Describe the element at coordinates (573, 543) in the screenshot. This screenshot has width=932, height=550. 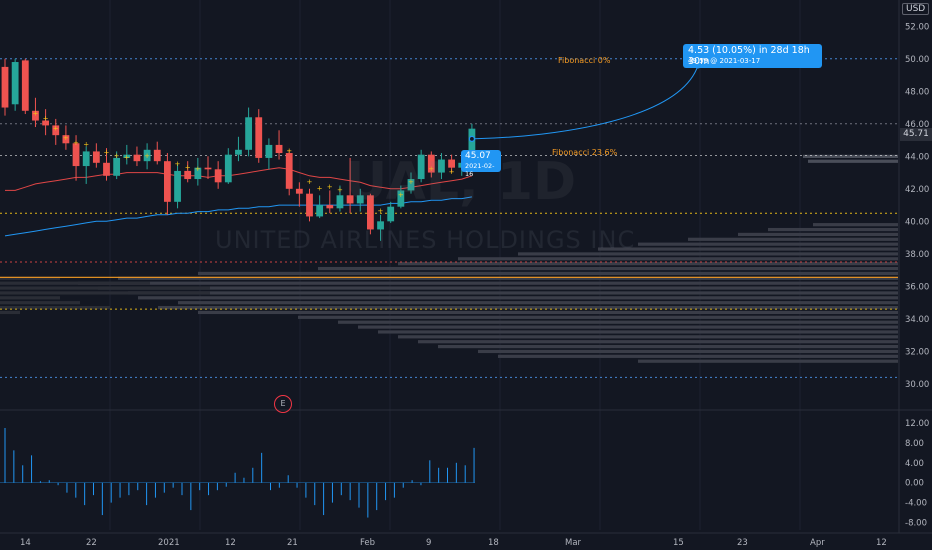
I see `time-tick-label: Mar` at that location.